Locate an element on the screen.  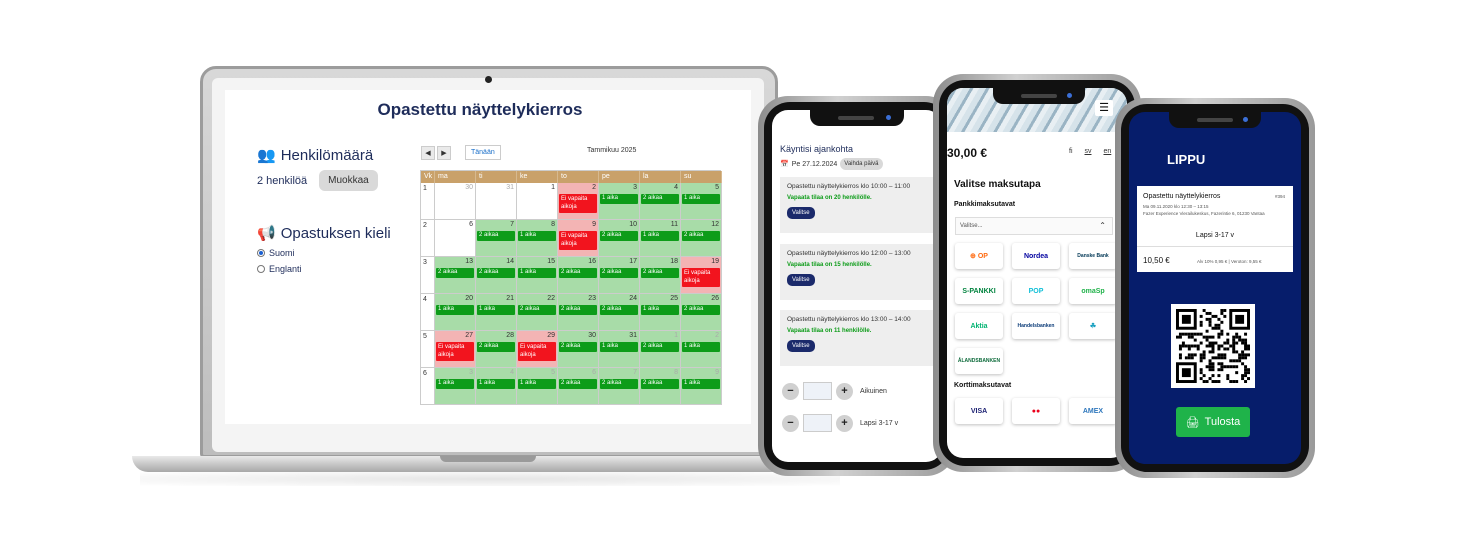
bank-option: Danske Bank is located at coordinates (1093, 256).